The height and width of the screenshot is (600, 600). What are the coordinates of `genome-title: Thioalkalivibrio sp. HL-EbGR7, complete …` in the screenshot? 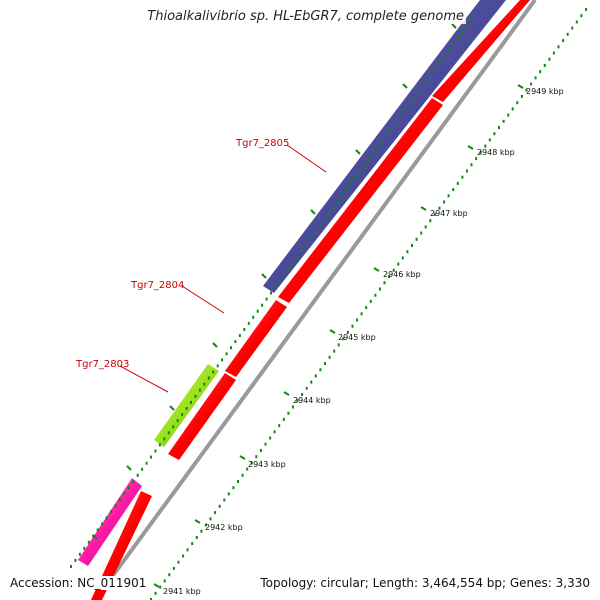 It's located at (305, 16).